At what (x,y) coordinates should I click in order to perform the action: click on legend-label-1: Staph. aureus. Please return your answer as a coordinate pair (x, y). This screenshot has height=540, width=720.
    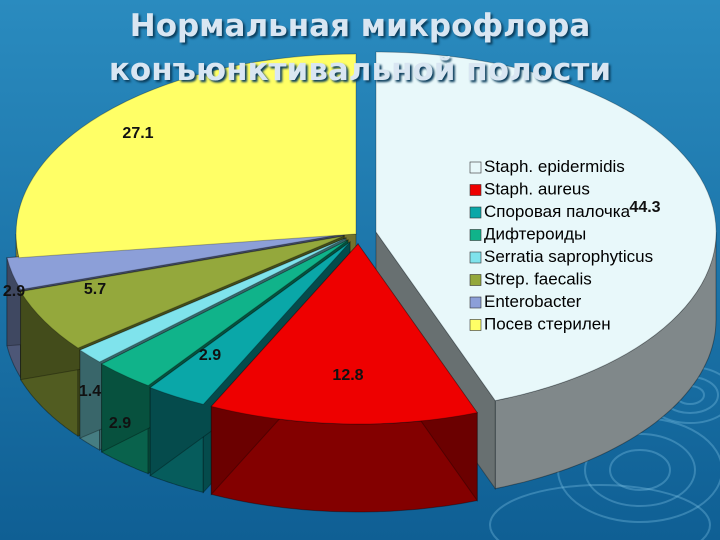
    Looking at the image, I should click on (537, 189).